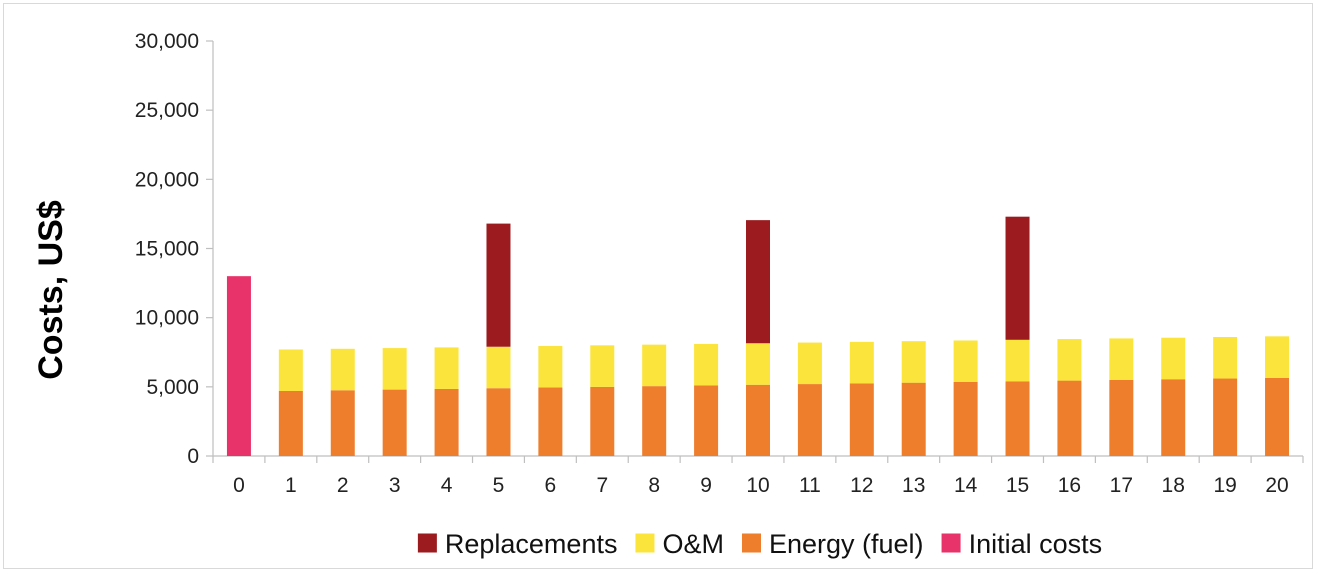 This screenshot has height=574, width=1318. I want to click on x-tick-label: 0, so click(239, 485).